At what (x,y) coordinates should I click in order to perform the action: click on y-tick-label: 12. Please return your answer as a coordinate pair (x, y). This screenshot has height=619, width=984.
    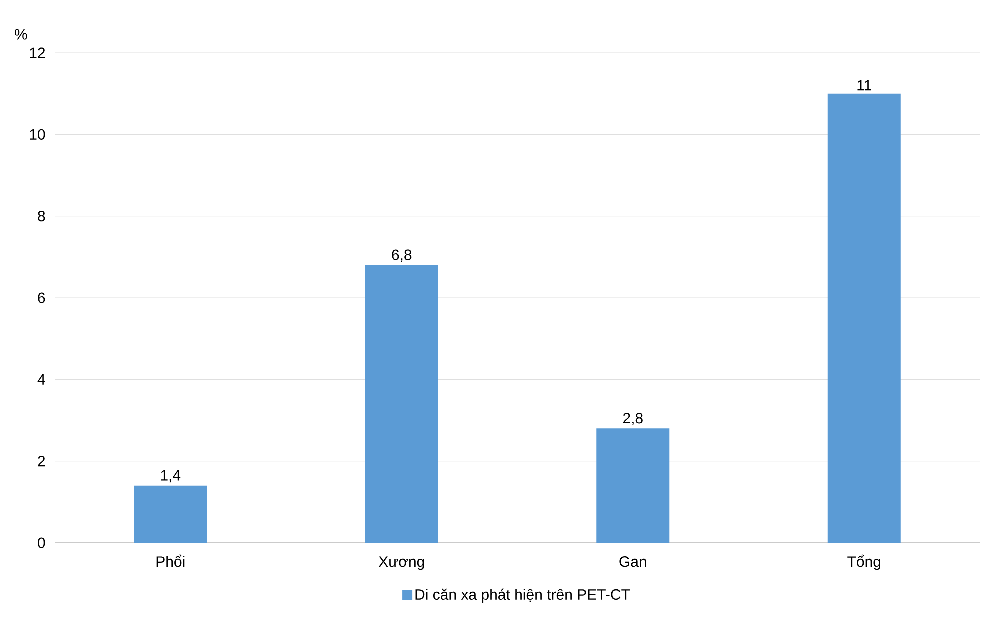
    Looking at the image, I should click on (38, 53).